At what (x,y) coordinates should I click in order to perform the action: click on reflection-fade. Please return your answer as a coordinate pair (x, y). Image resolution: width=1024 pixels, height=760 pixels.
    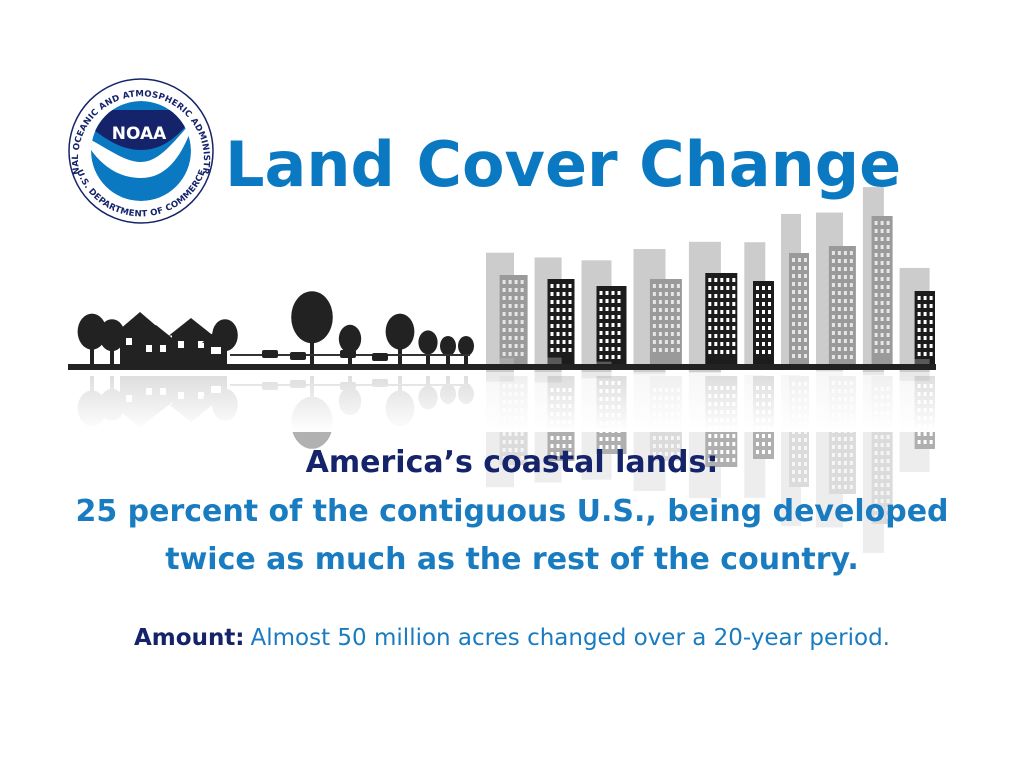
    Looking at the image, I should click on (505, 402).